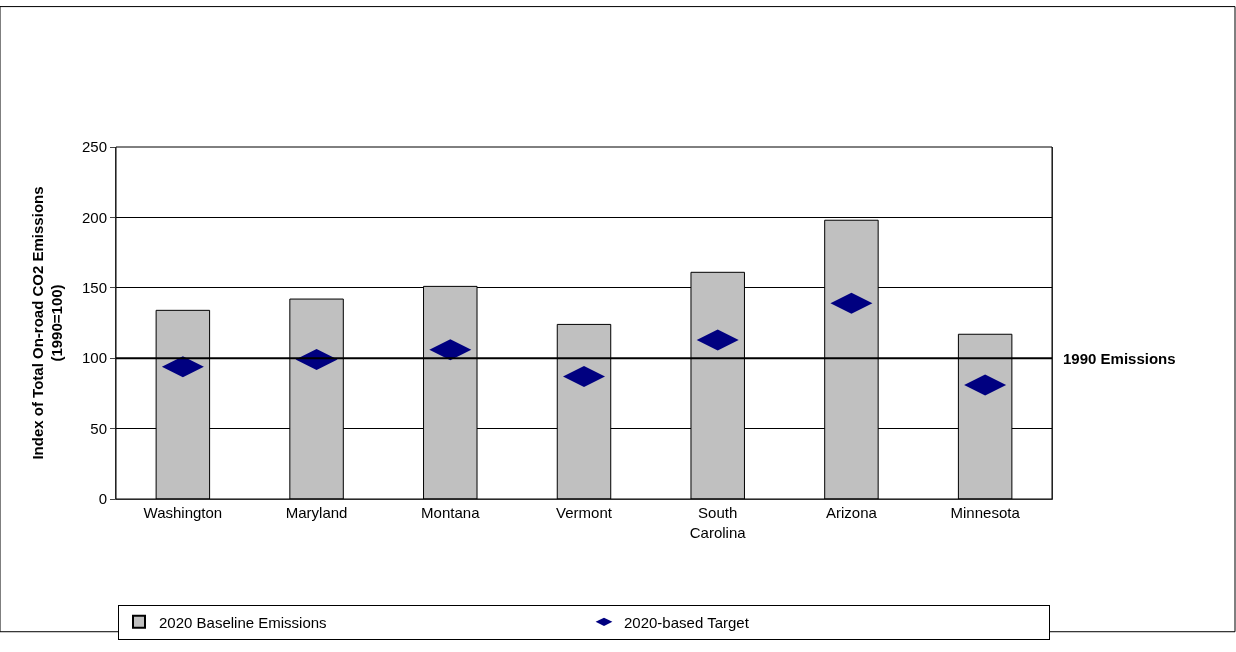 Image resolution: width=1236 pixels, height=652 pixels. Describe the element at coordinates (94, 147) in the screenshot. I see `y-tick-label: 250` at that location.